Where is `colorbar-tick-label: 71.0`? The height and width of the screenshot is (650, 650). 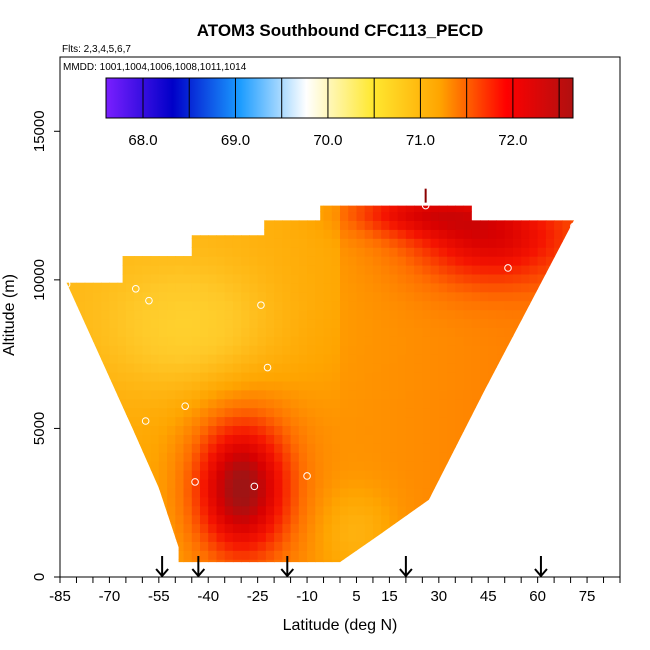
colorbar-tick-label: 71.0 is located at coordinates (420, 140).